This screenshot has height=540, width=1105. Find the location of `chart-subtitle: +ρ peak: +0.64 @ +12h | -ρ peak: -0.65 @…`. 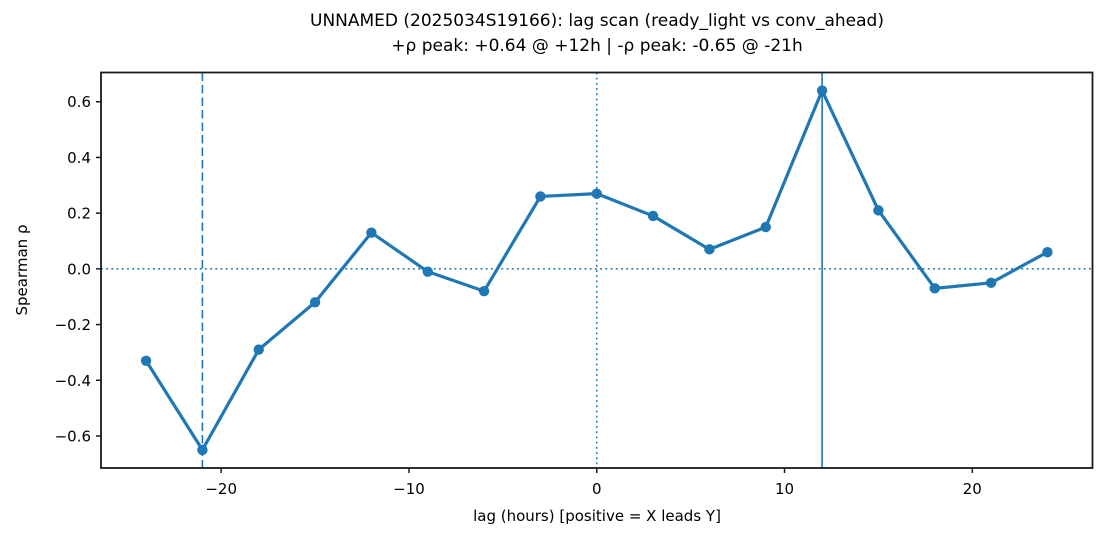

chart-subtitle: +ρ peak: +0.64 @ +12h | -ρ peak: -0.65 @… is located at coordinates (597, 46).